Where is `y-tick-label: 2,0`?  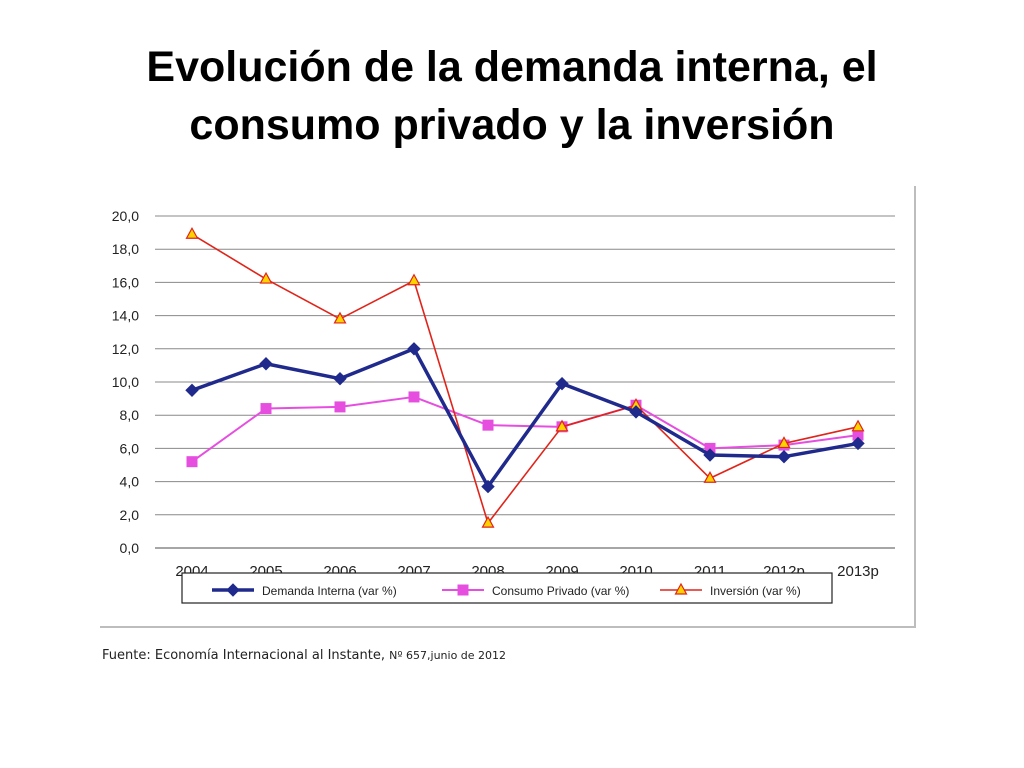
y-tick-label: 2,0 is located at coordinates (130, 515).